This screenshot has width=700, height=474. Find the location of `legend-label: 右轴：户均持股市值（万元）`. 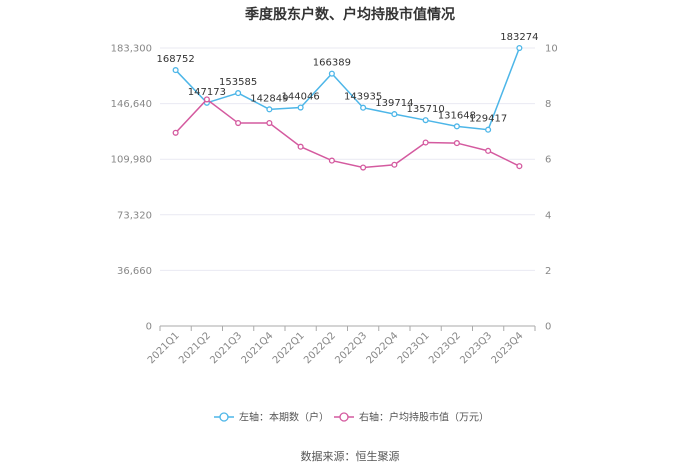

legend-label: 右轴：户均持股市值（万元） is located at coordinates (424, 417).